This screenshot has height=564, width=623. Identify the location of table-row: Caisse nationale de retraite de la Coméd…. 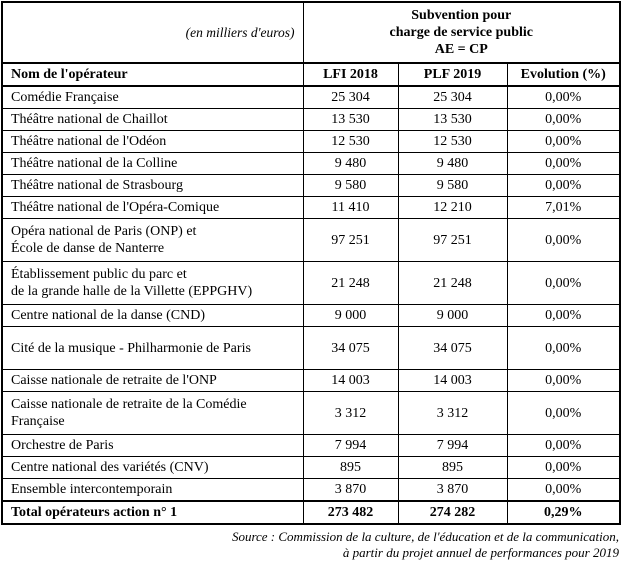
(311, 413).